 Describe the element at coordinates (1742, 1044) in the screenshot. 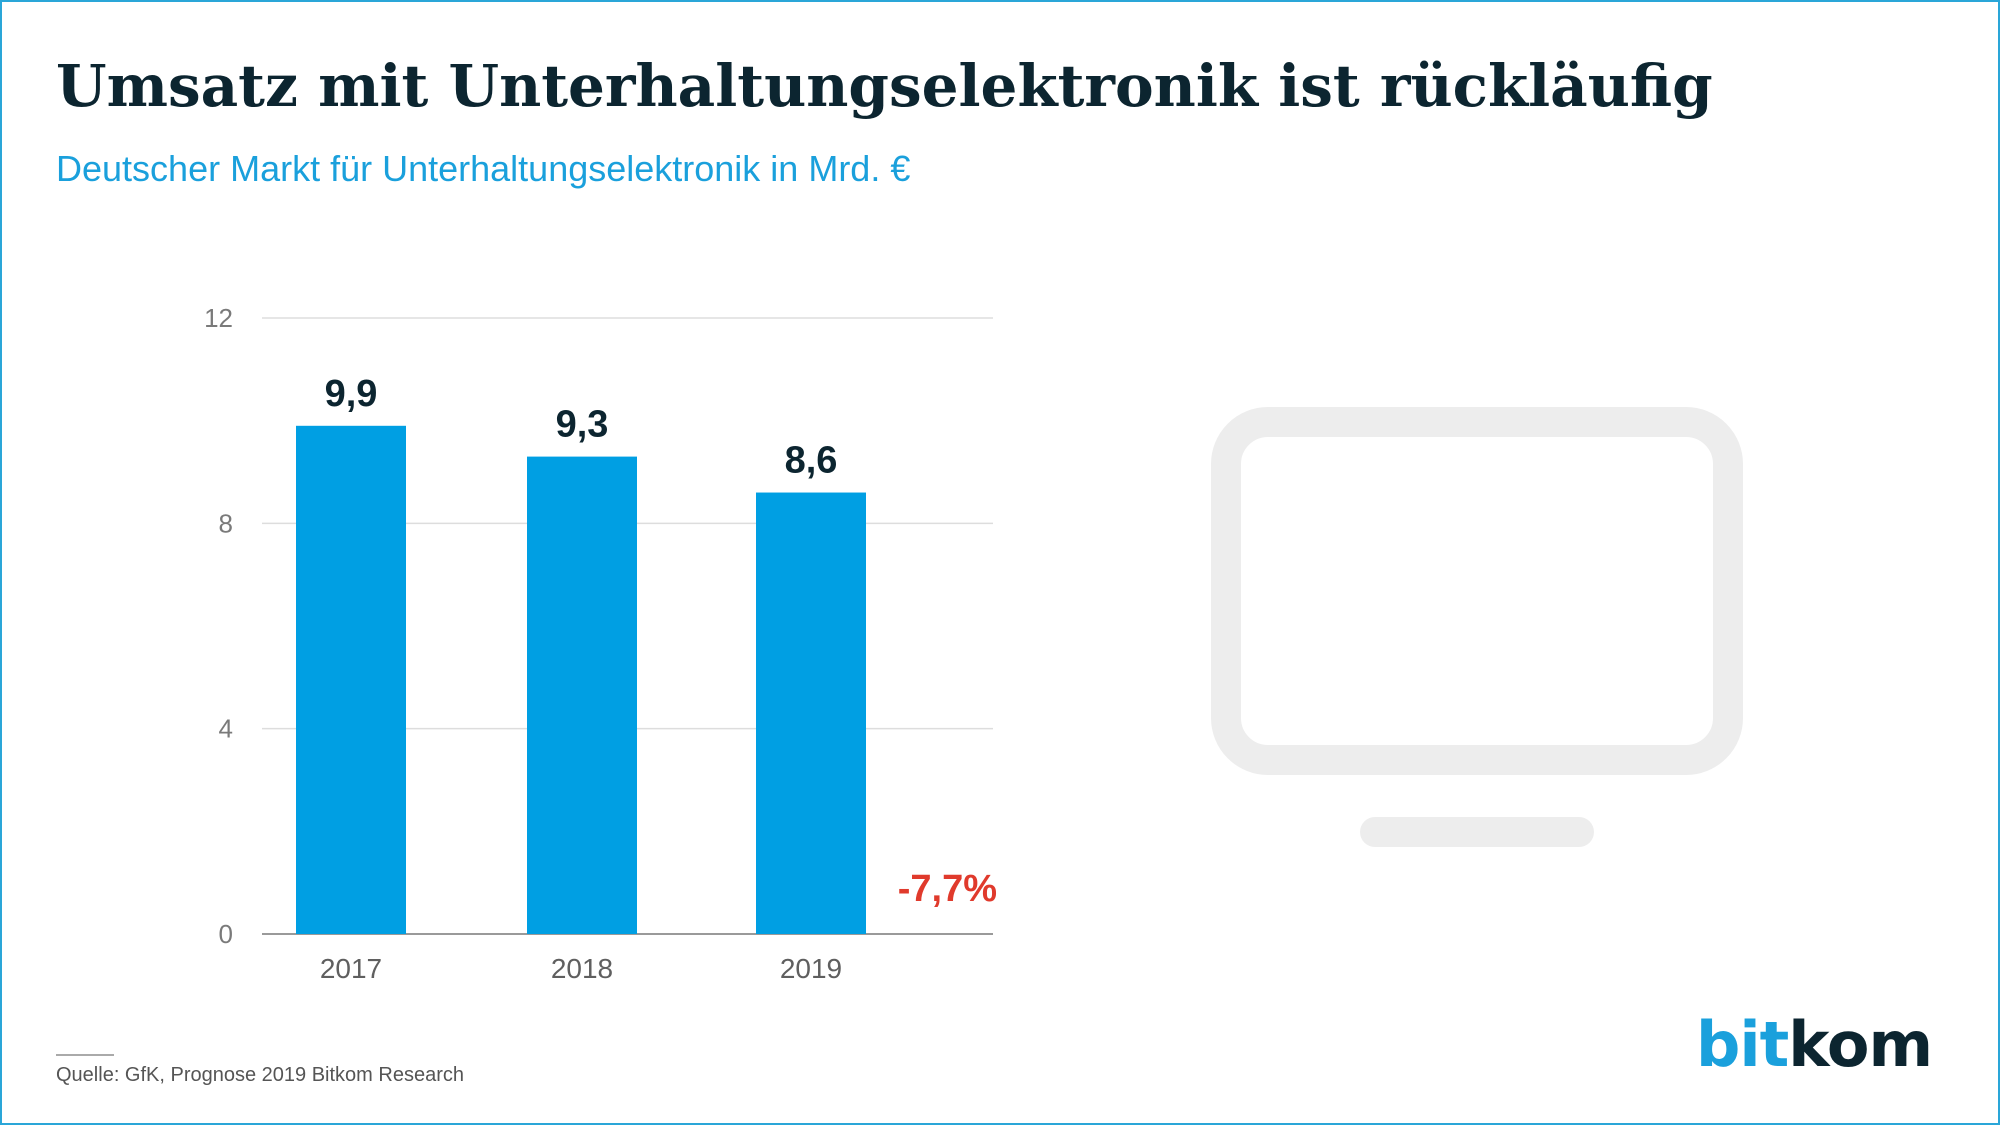

I see `logo-part-bit: bit` at that location.